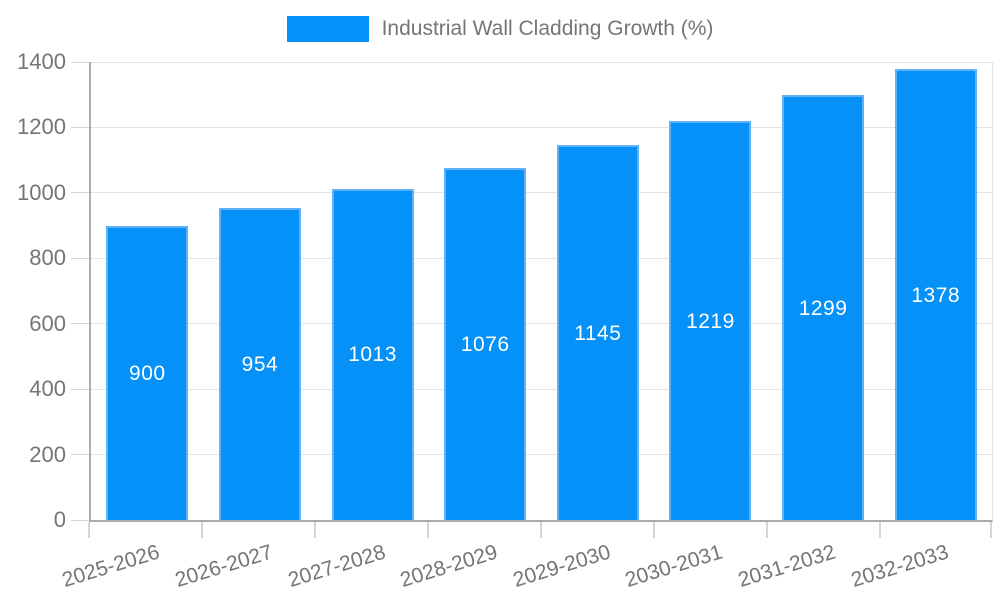 This screenshot has width=1000, height=600. What do you see at coordinates (41, 127) in the screenshot?
I see `y-axis-label-1200: 1200` at bounding box center [41, 127].